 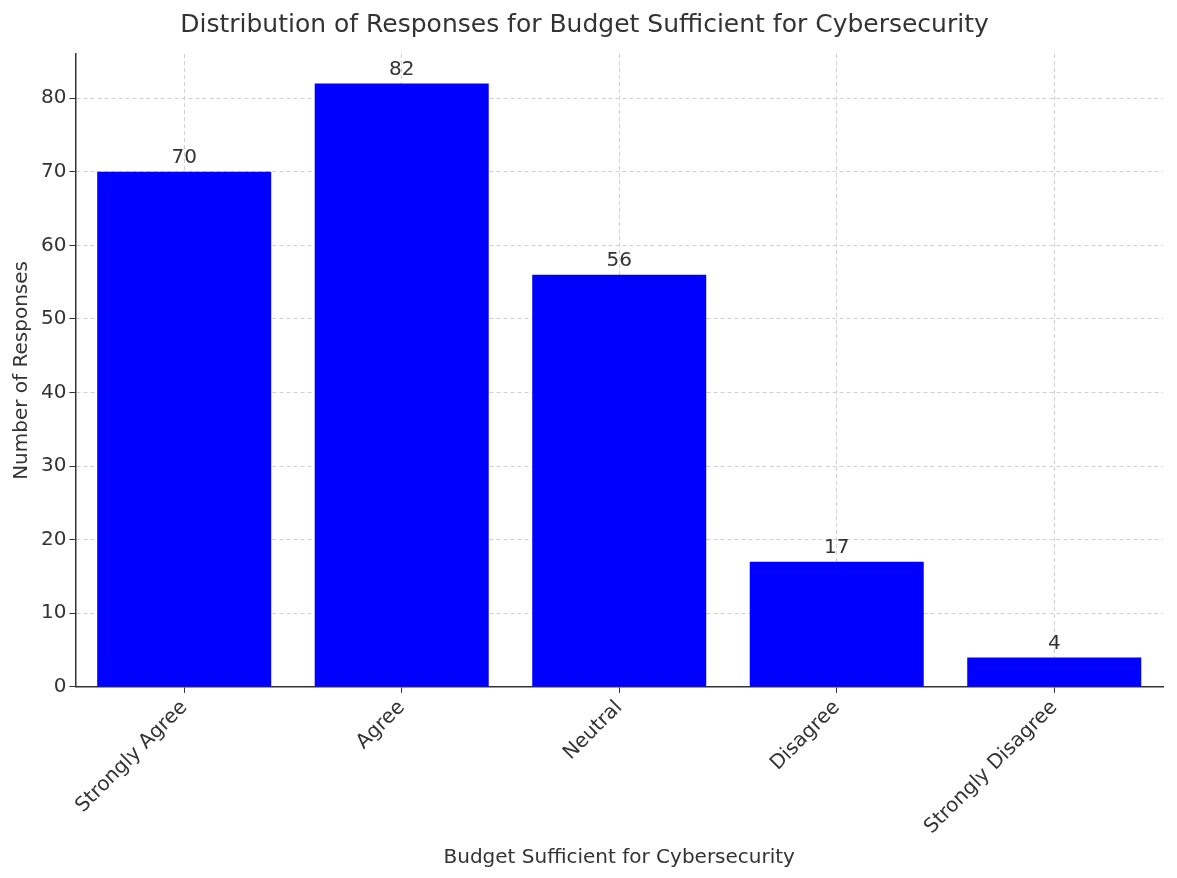 What do you see at coordinates (54, 243) in the screenshot?
I see `y-tick-label: 60` at bounding box center [54, 243].